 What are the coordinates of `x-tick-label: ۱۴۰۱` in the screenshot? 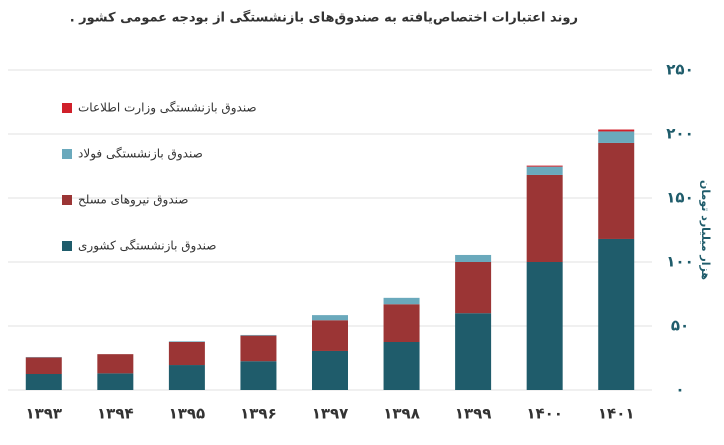 It's located at (616, 414).